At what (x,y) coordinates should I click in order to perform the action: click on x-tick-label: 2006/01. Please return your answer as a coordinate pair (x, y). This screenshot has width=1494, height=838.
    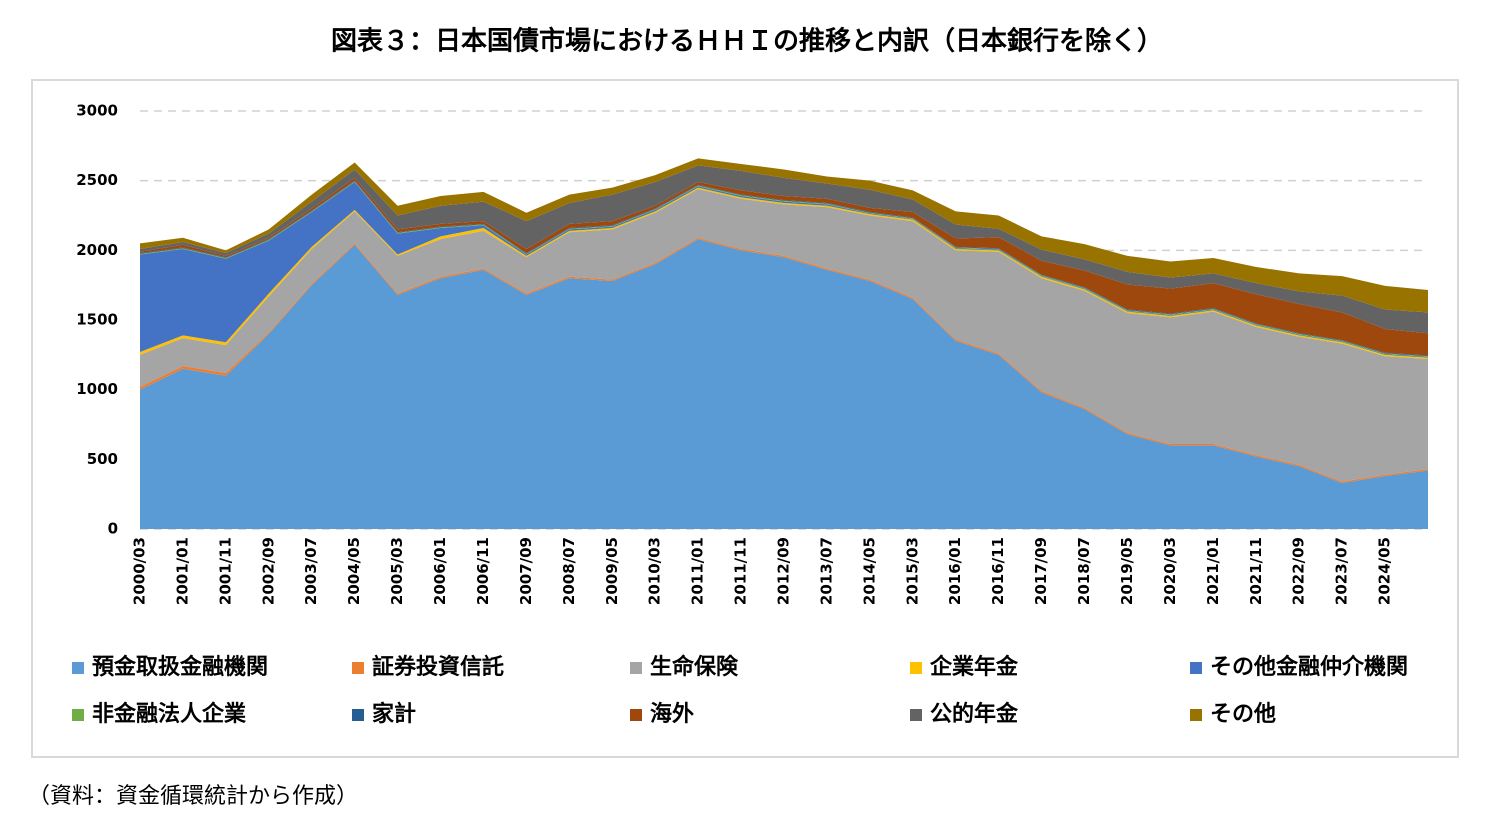
    Looking at the image, I should click on (440, 571).